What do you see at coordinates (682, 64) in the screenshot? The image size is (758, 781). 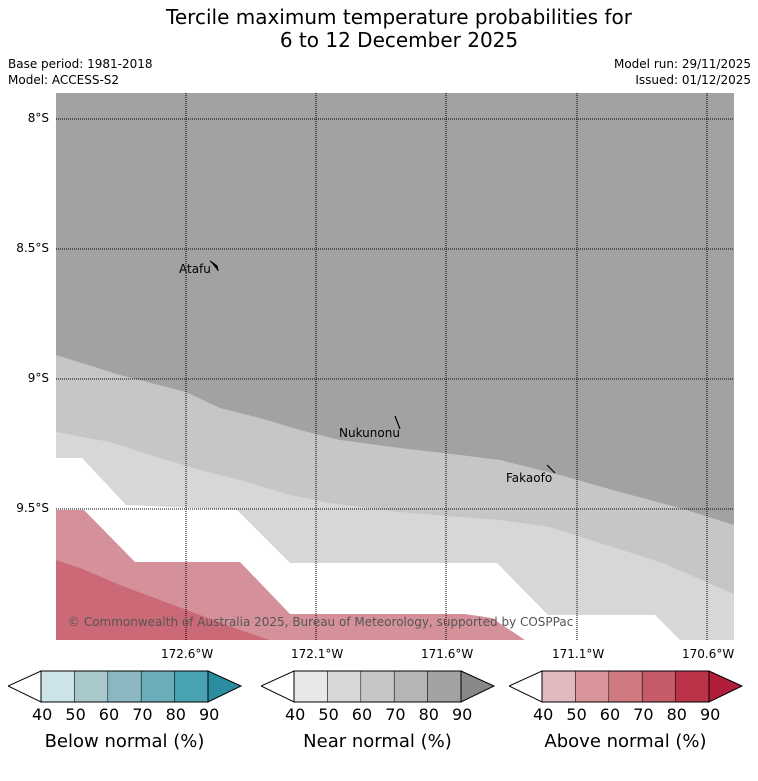 I see `model-run: Model run: 29/11/2025` at bounding box center [682, 64].